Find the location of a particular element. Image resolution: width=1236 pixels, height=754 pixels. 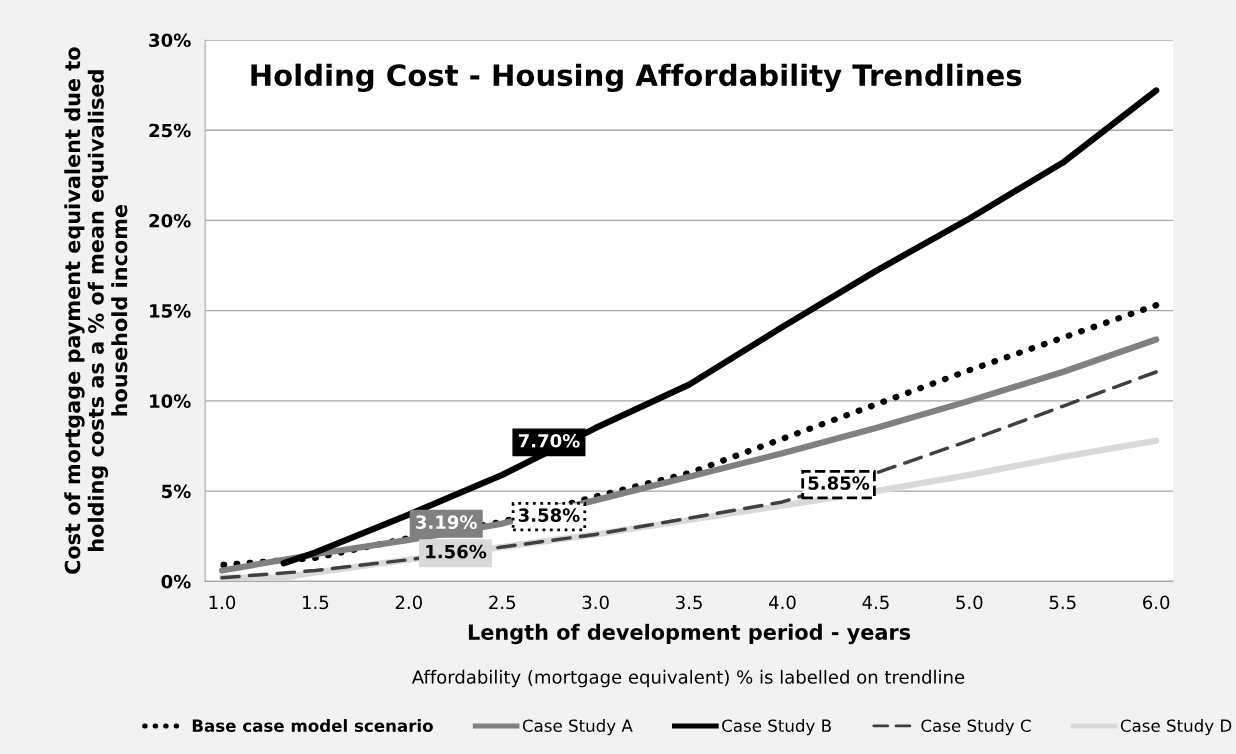

x-tick-label: 6.0 is located at coordinates (1156, 602).